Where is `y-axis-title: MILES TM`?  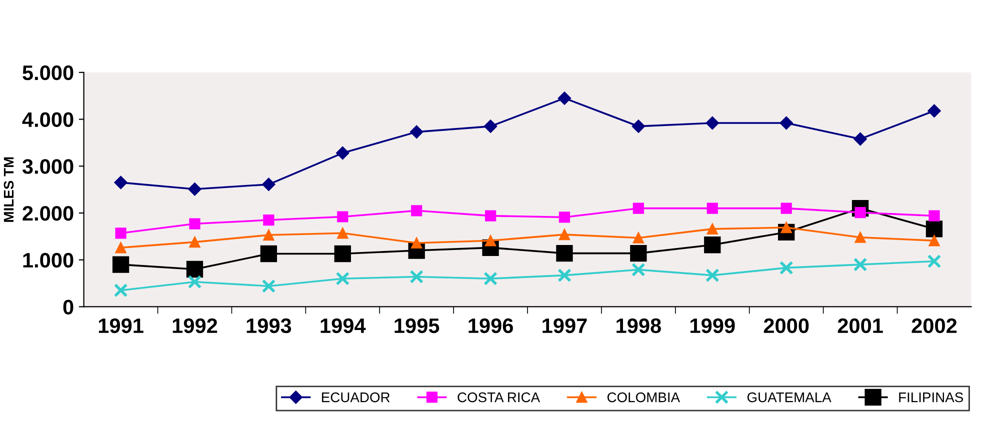 y-axis-title: MILES TM is located at coordinates (9, 189).